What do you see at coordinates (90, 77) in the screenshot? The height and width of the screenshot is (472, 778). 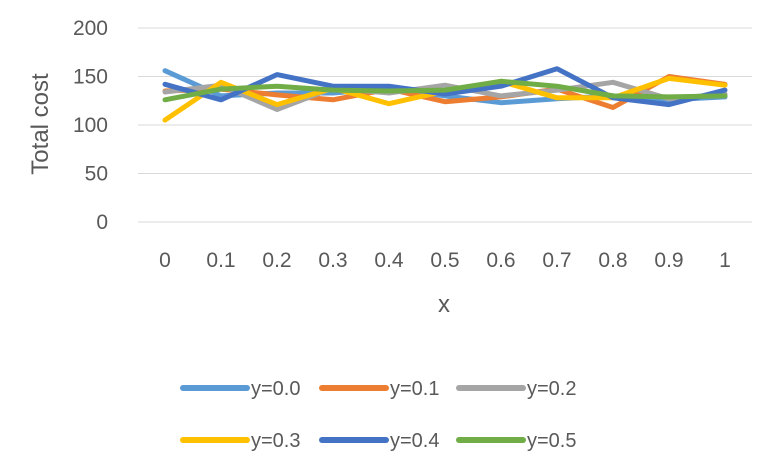 I see `y-tick-label: 150` at bounding box center [90, 77].